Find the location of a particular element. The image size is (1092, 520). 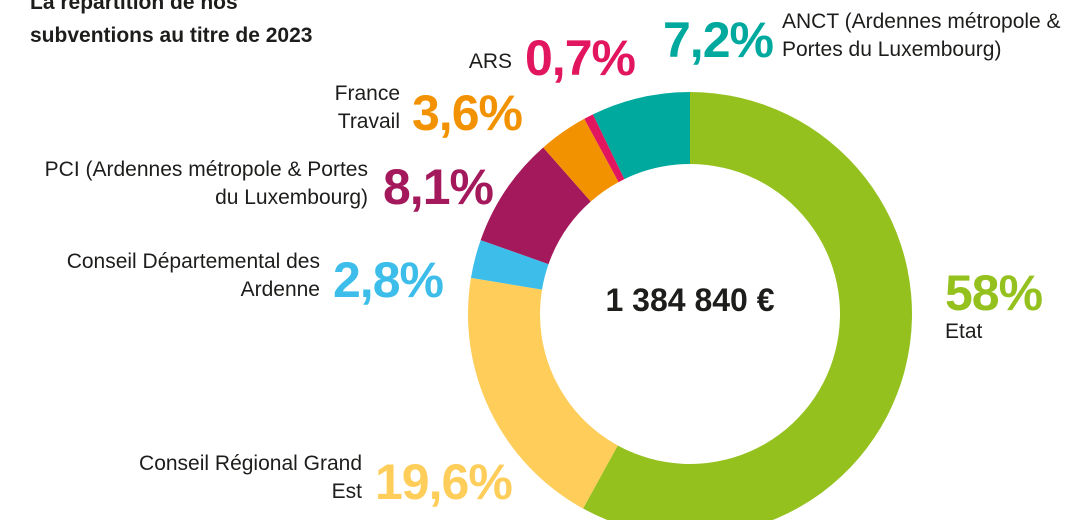

value-label: 58% is located at coordinates (994, 293).